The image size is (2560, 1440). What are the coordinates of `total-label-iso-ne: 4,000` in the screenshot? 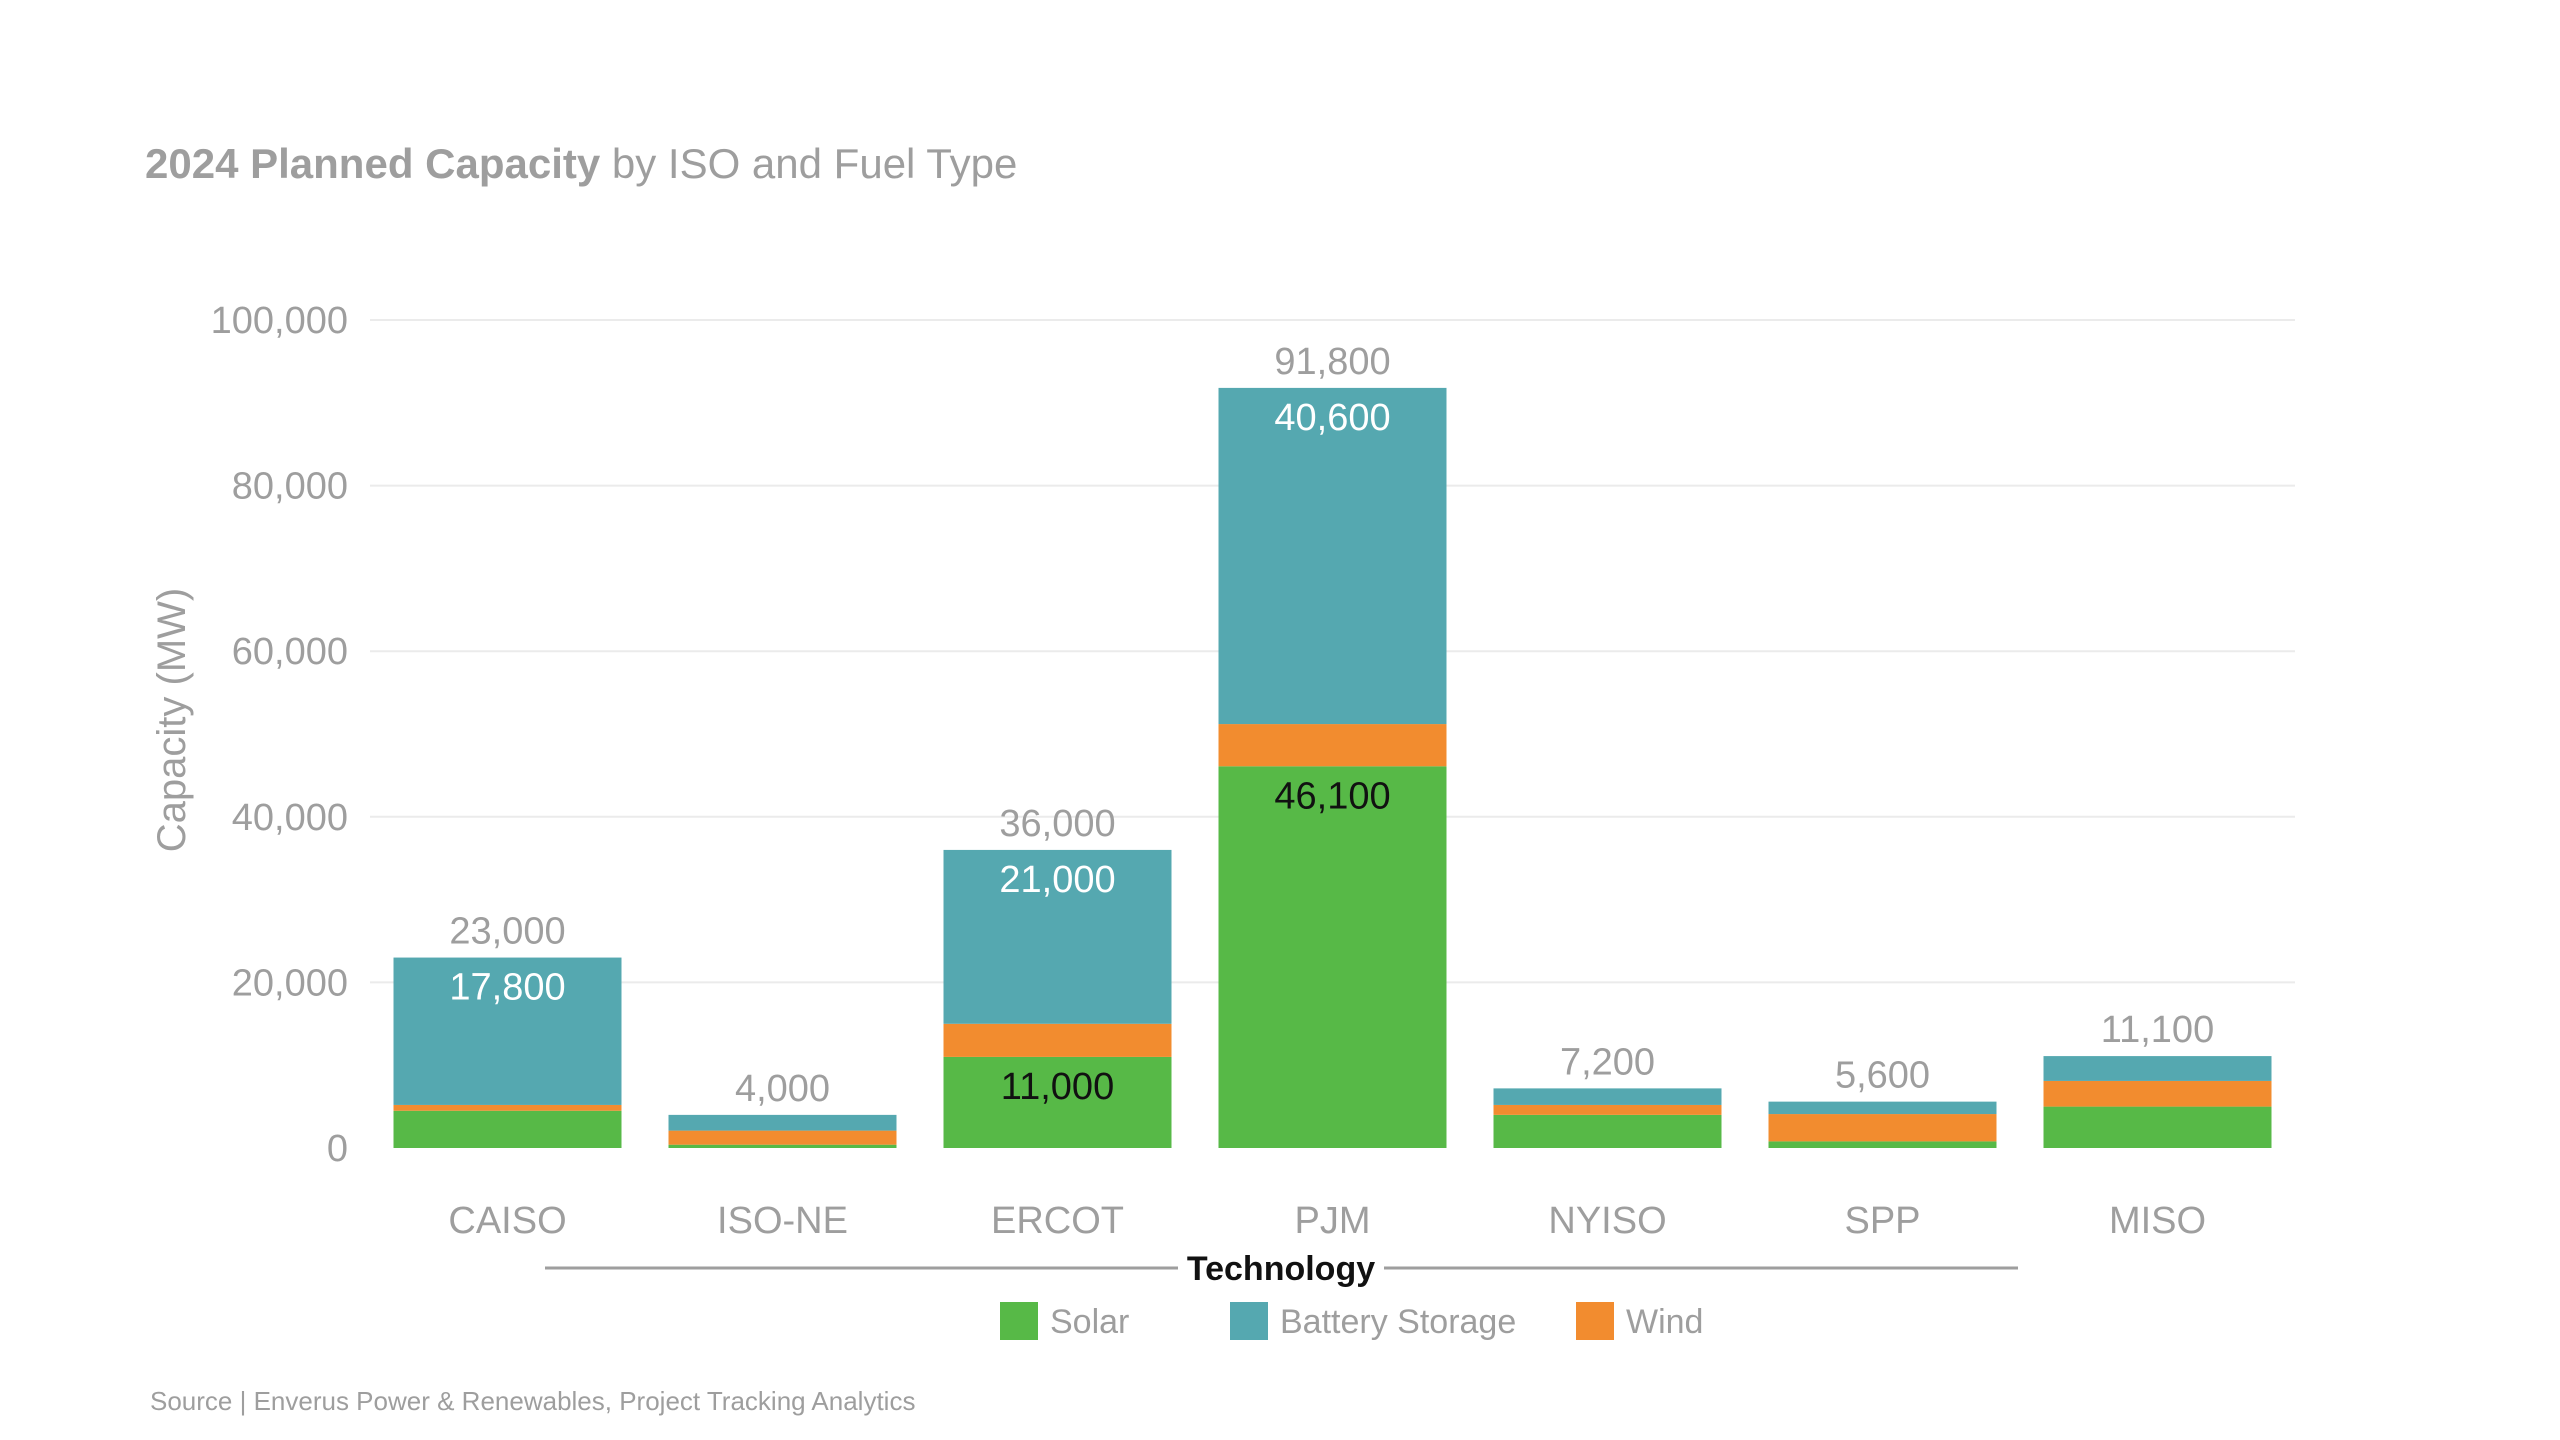 It's located at (782, 1089).